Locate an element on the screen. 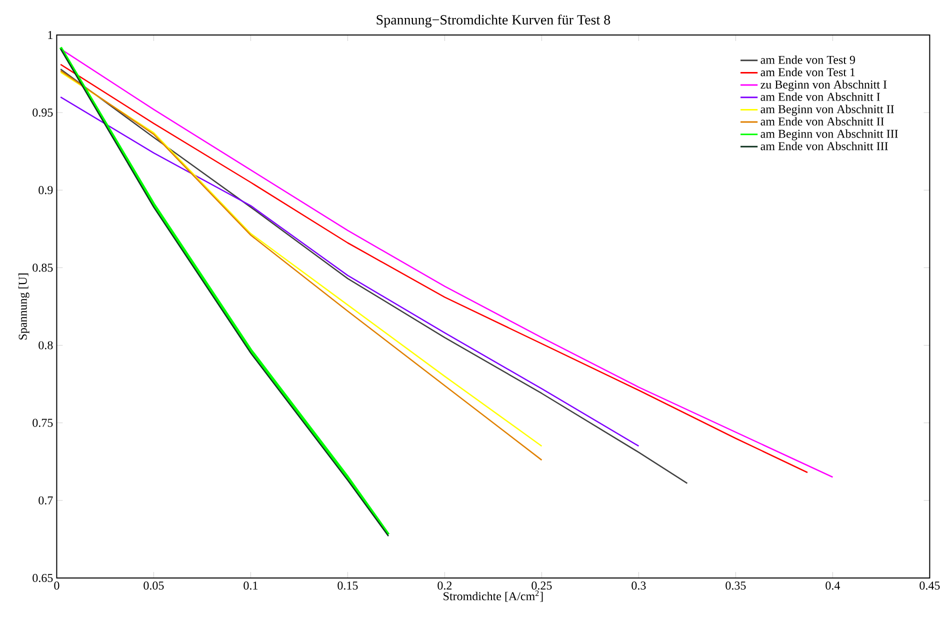 The height and width of the screenshot is (620, 949). x-tick-label: 0 is located at coordinates (57, 586).